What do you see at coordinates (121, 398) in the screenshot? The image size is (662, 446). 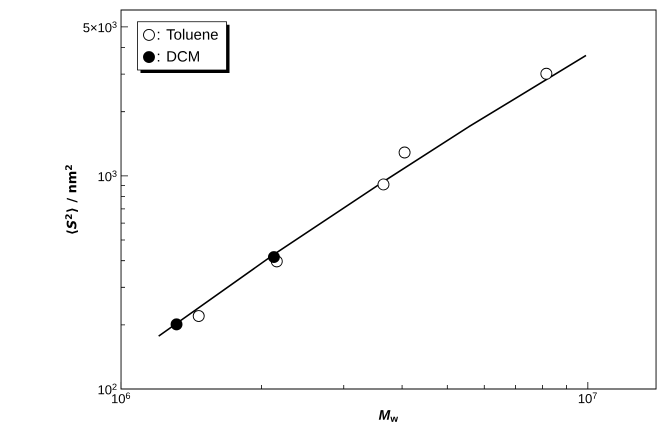 I see `x-tick-label: 10$^{6}$` at bounding box center [121, 398].